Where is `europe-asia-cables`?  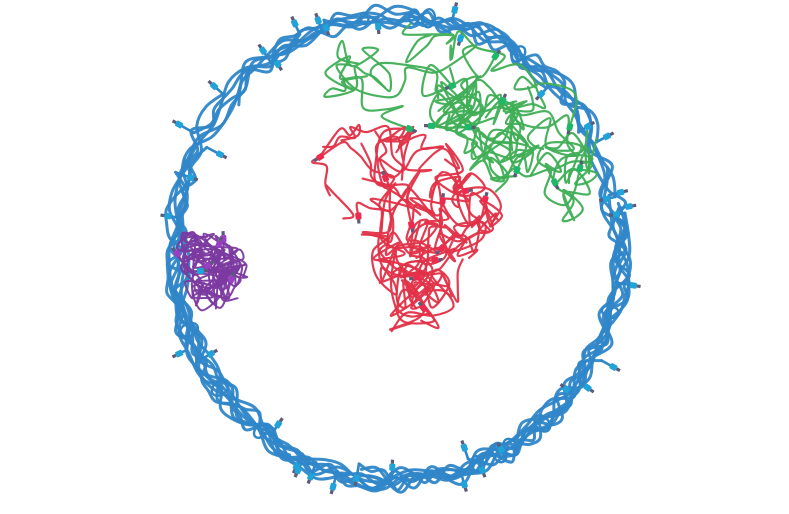
europe-asia-cables is located at coordinates (460, 122).